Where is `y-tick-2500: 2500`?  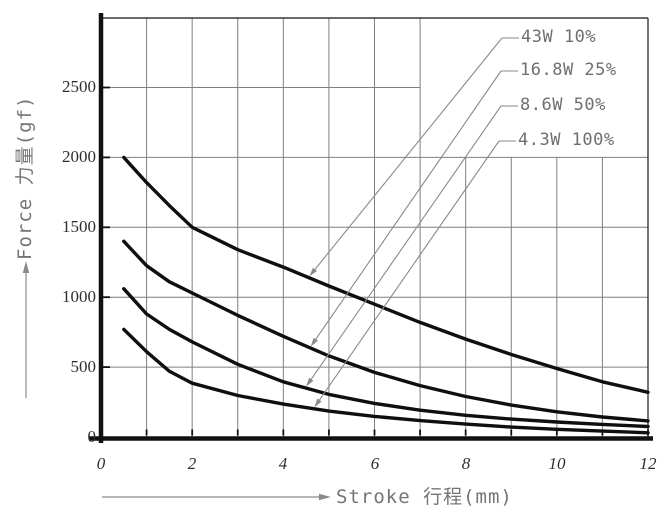
y-tick-2500: 2500 is located at coordinates (79, 86).